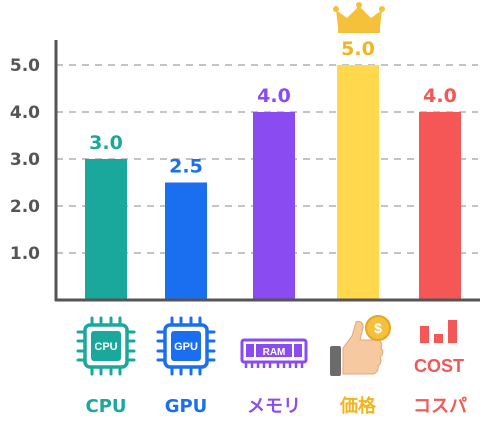 The width and height of the screenshot is (488, 427). What do you see at coordinates (439, 348) in the screenshot?
I see `cost-bars-icon: COST` at bounding box center [439, 348].